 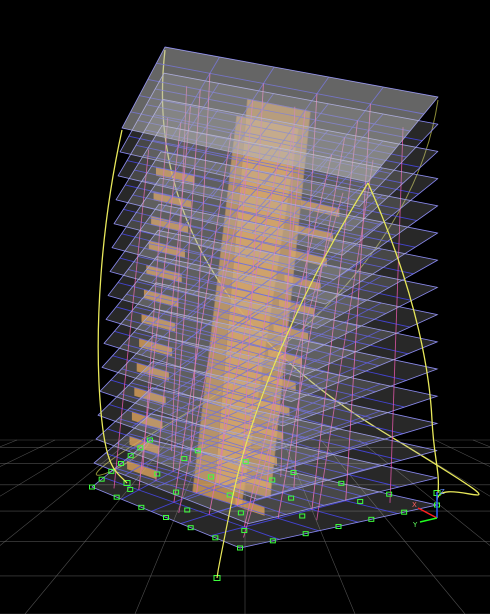 I want to click on axis-triad: X Y Z, so click(x=428, y=508).